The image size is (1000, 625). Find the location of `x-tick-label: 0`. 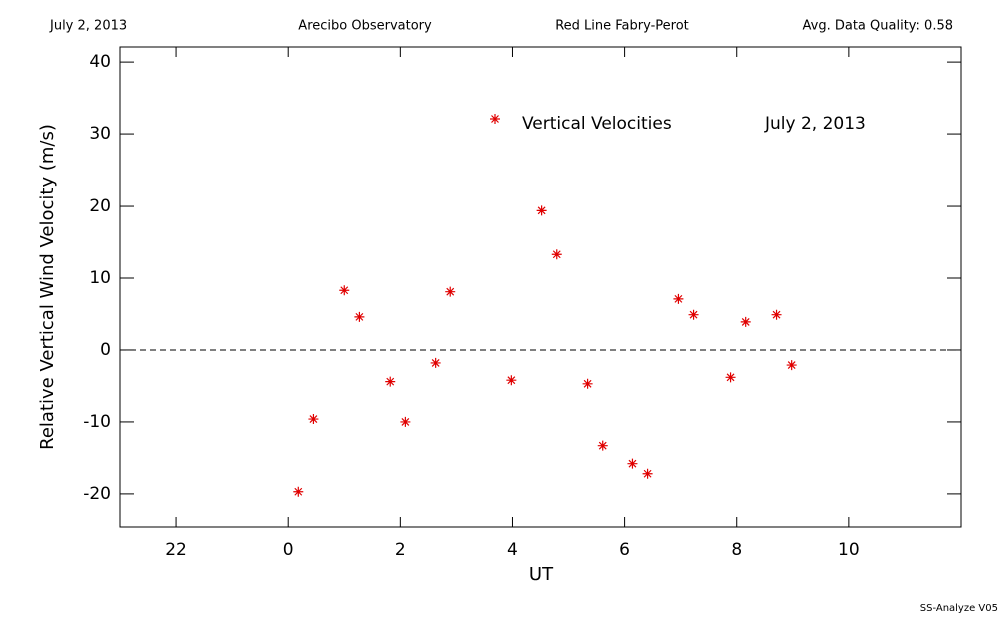

x-tick-label: 0 is located at coordinates (288, 550).